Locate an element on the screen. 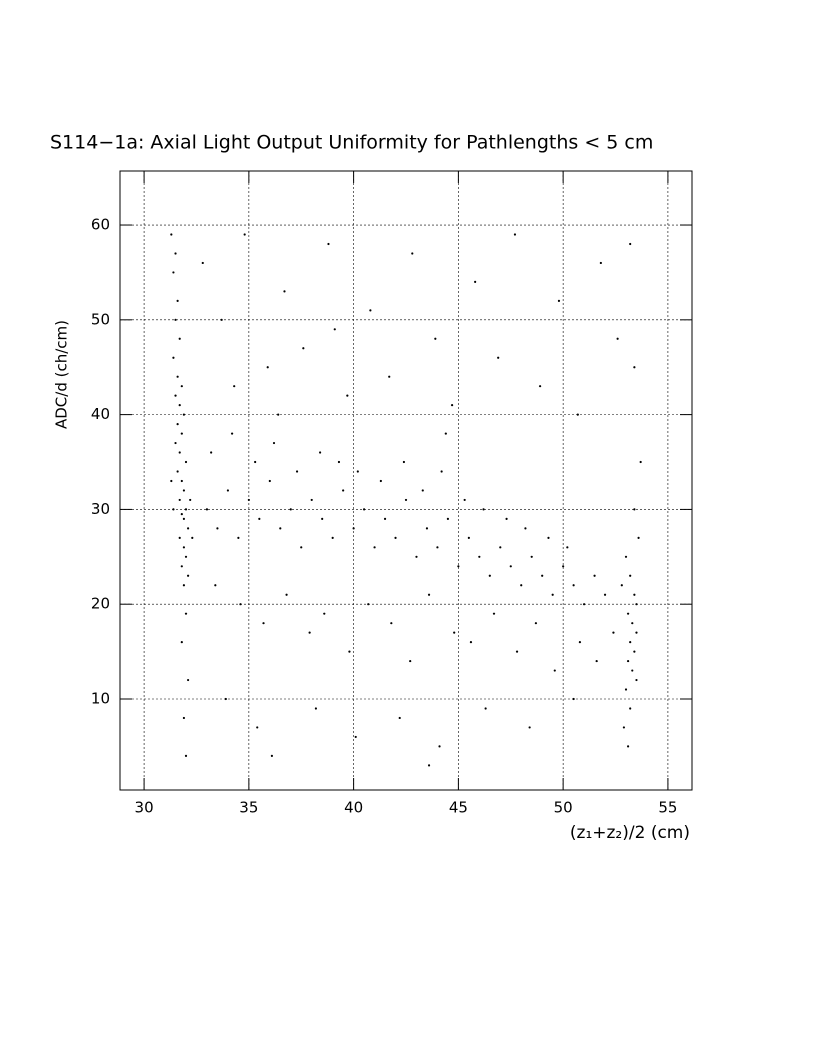  x-tick-label: 45 is located at coordinates (458, 808).